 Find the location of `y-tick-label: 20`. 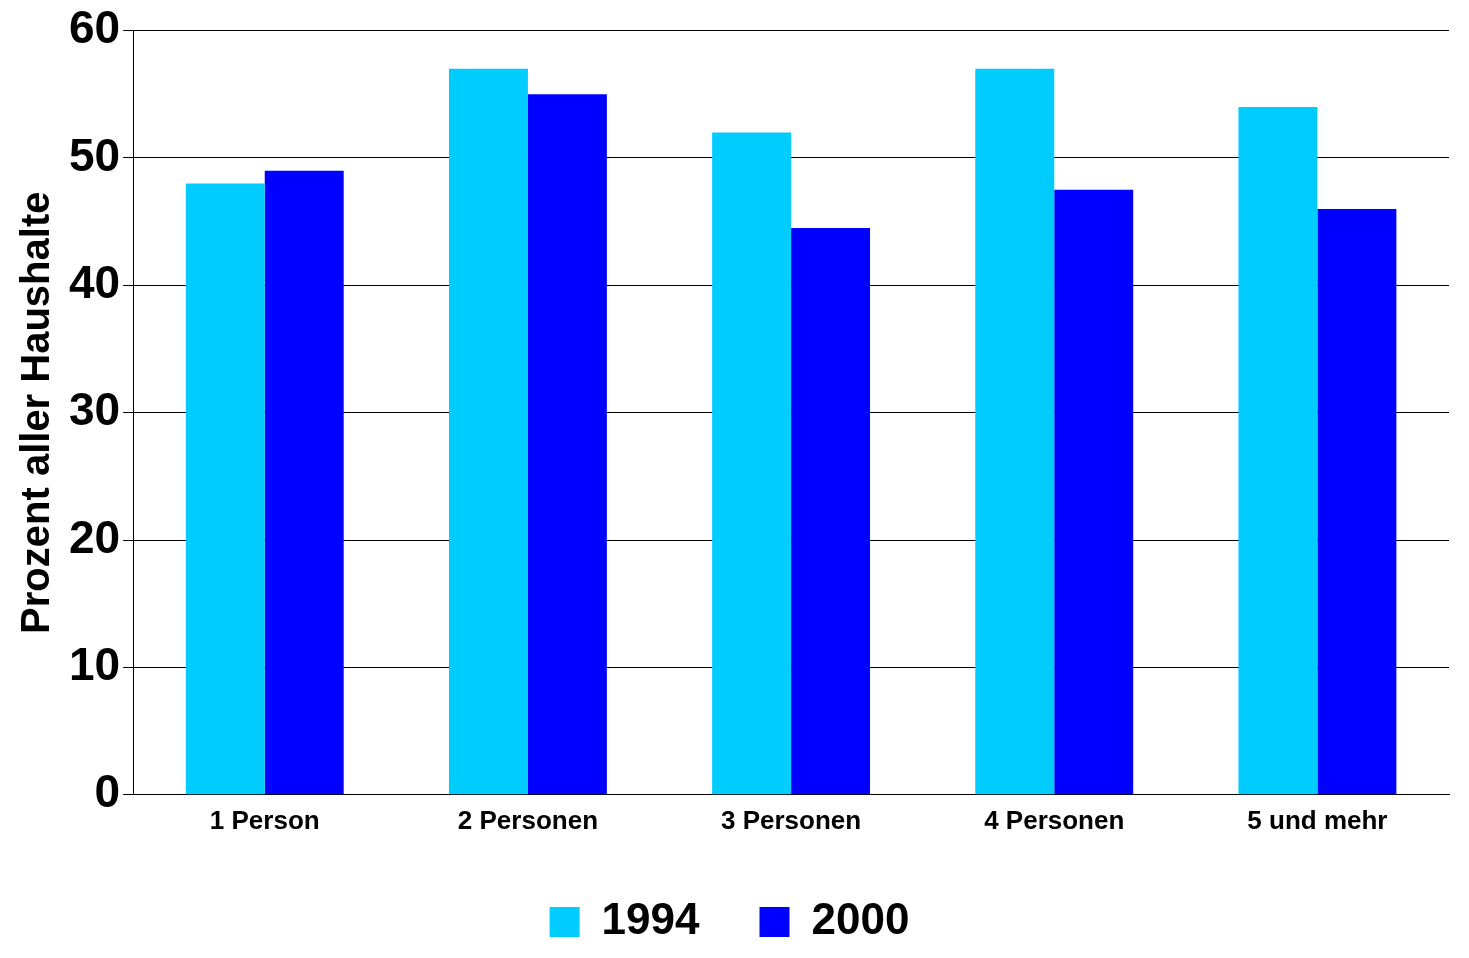

y-tick-label: 20 is located at coordinates (94, 536).